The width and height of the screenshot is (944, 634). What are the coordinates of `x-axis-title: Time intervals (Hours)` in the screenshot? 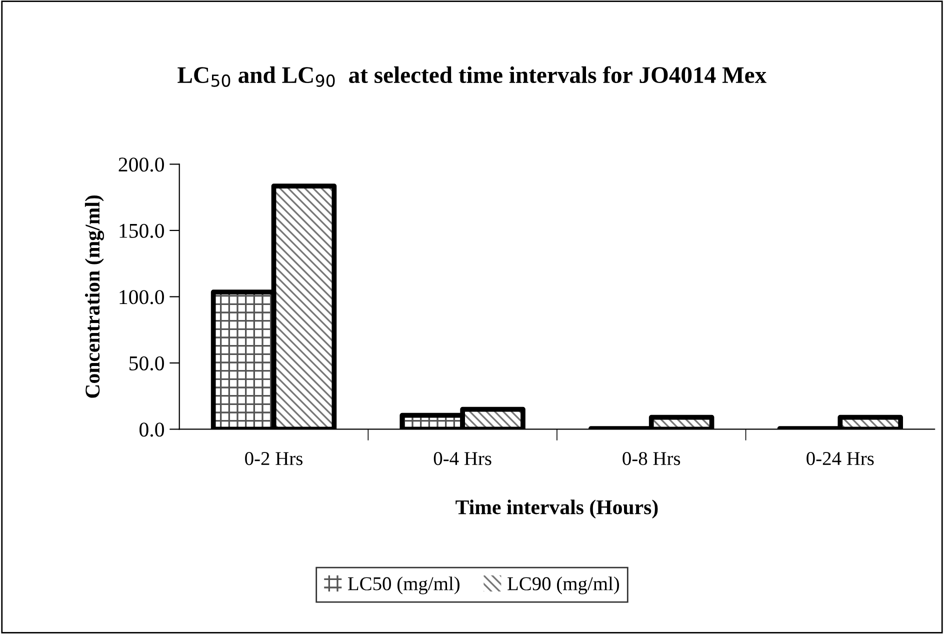 It's located at (557, 509).